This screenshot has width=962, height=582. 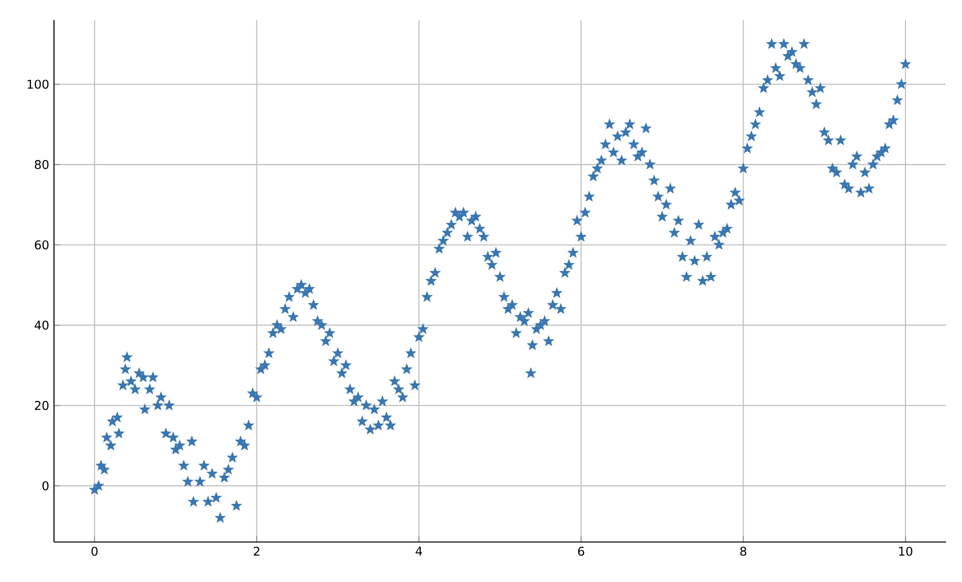 What do you see at coordinates (41, 165) in the screenshot?
I see `y-tick-label: 80` at bounding box center [41, 165].